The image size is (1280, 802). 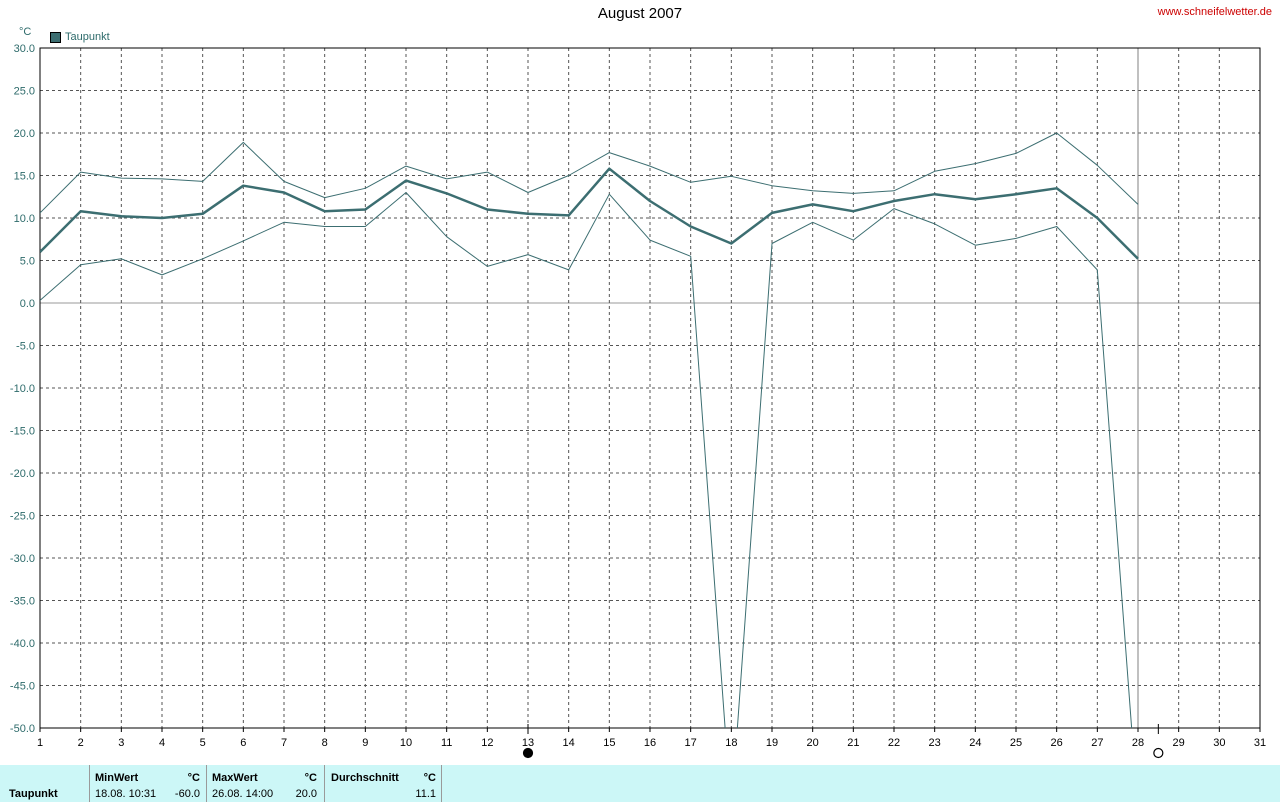 What do you see at coordinates (1057, 743) in the screenshot?
I see `x-tick-label: 26` at bounding box center [1057, 743].